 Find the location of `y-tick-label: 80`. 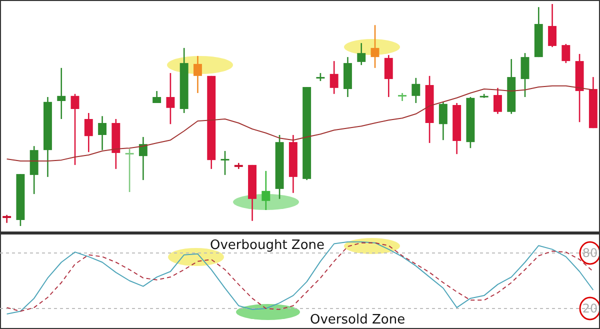

y-tick-label: 80 is located at coordinates (590, 253).